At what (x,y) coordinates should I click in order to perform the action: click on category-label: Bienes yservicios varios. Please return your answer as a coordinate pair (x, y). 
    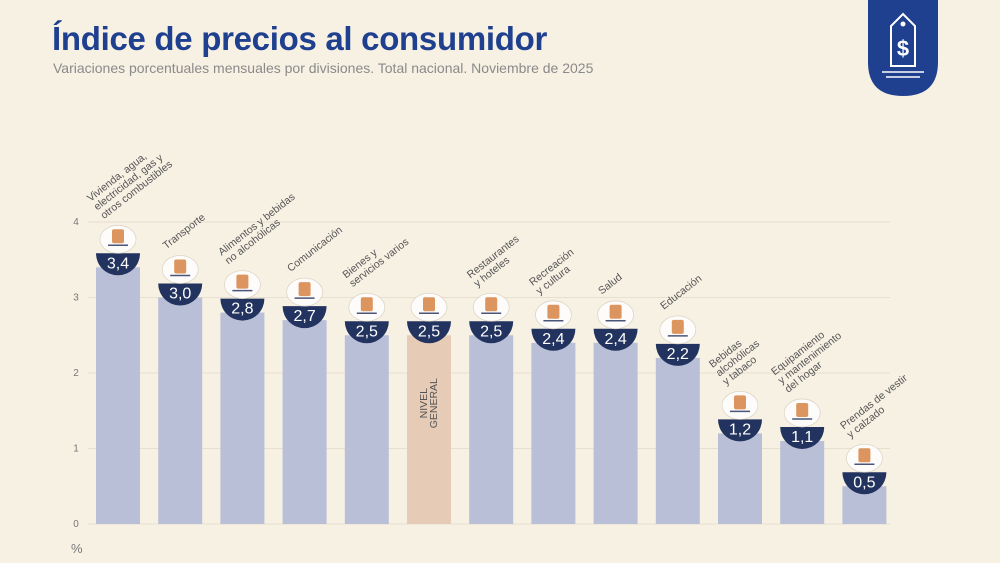
    Looking at the image, I should click on (375, 258).